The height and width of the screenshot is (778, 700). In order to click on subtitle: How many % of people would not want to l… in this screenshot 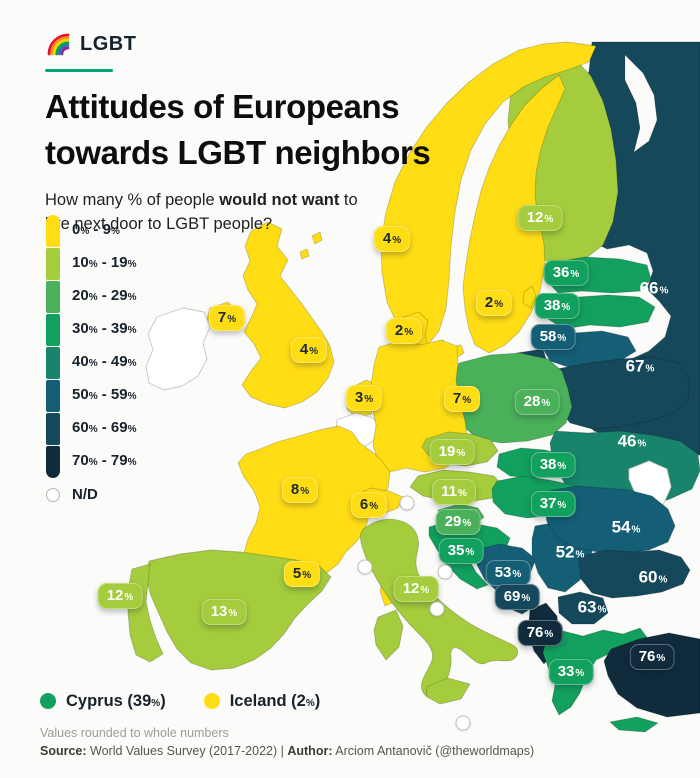, I will do `click(237, 213)`.